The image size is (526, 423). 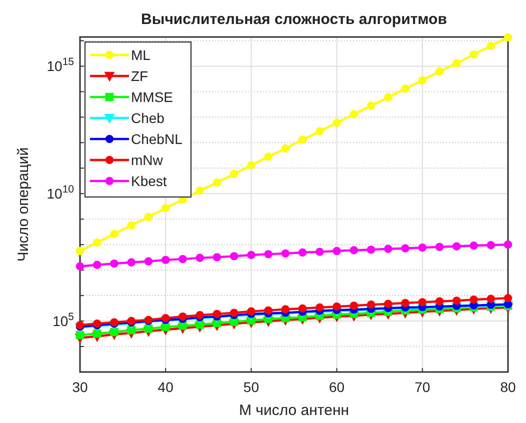 What do you see at coordinates (60, 65) in the screenshot?
I see `y-tick-label: 10$^{15}$` at bounding box center [60, 65].